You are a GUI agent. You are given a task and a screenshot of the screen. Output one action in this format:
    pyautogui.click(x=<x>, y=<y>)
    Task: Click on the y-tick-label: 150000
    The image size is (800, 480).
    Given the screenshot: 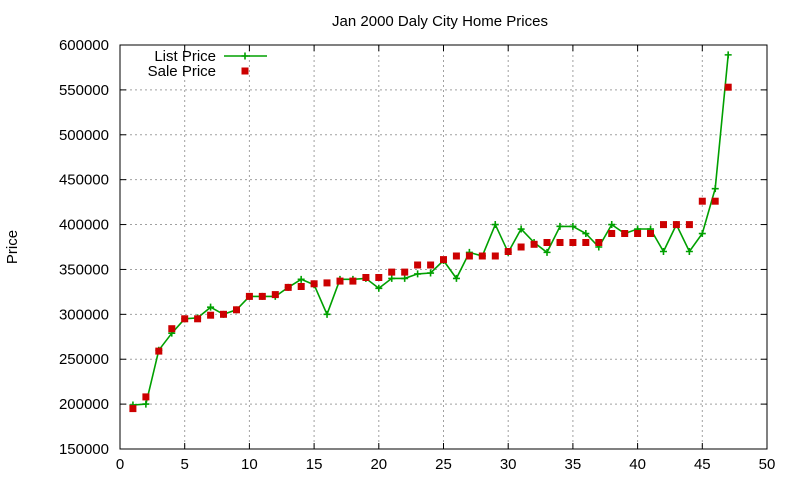 What is the action you would take?
    pyautogui.click(x=84, y=449)
    